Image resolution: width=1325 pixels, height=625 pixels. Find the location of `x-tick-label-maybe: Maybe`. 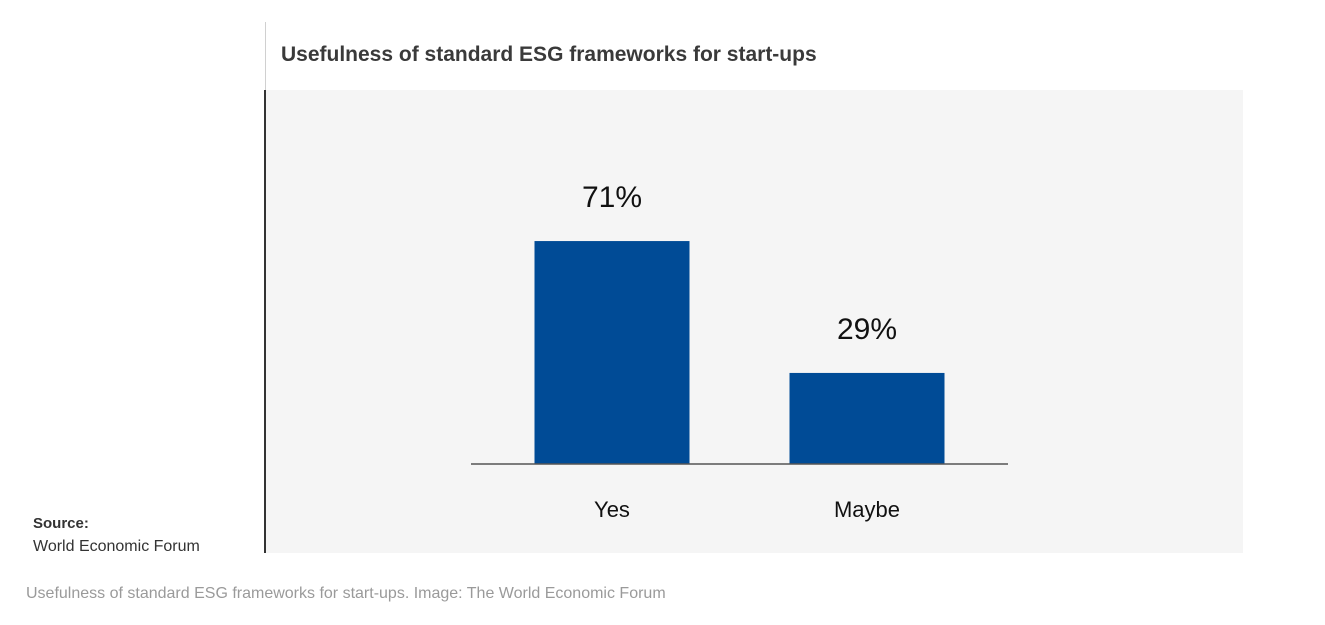

x-tick-label-maybe: Maybe is located at coordinates (867, 509).